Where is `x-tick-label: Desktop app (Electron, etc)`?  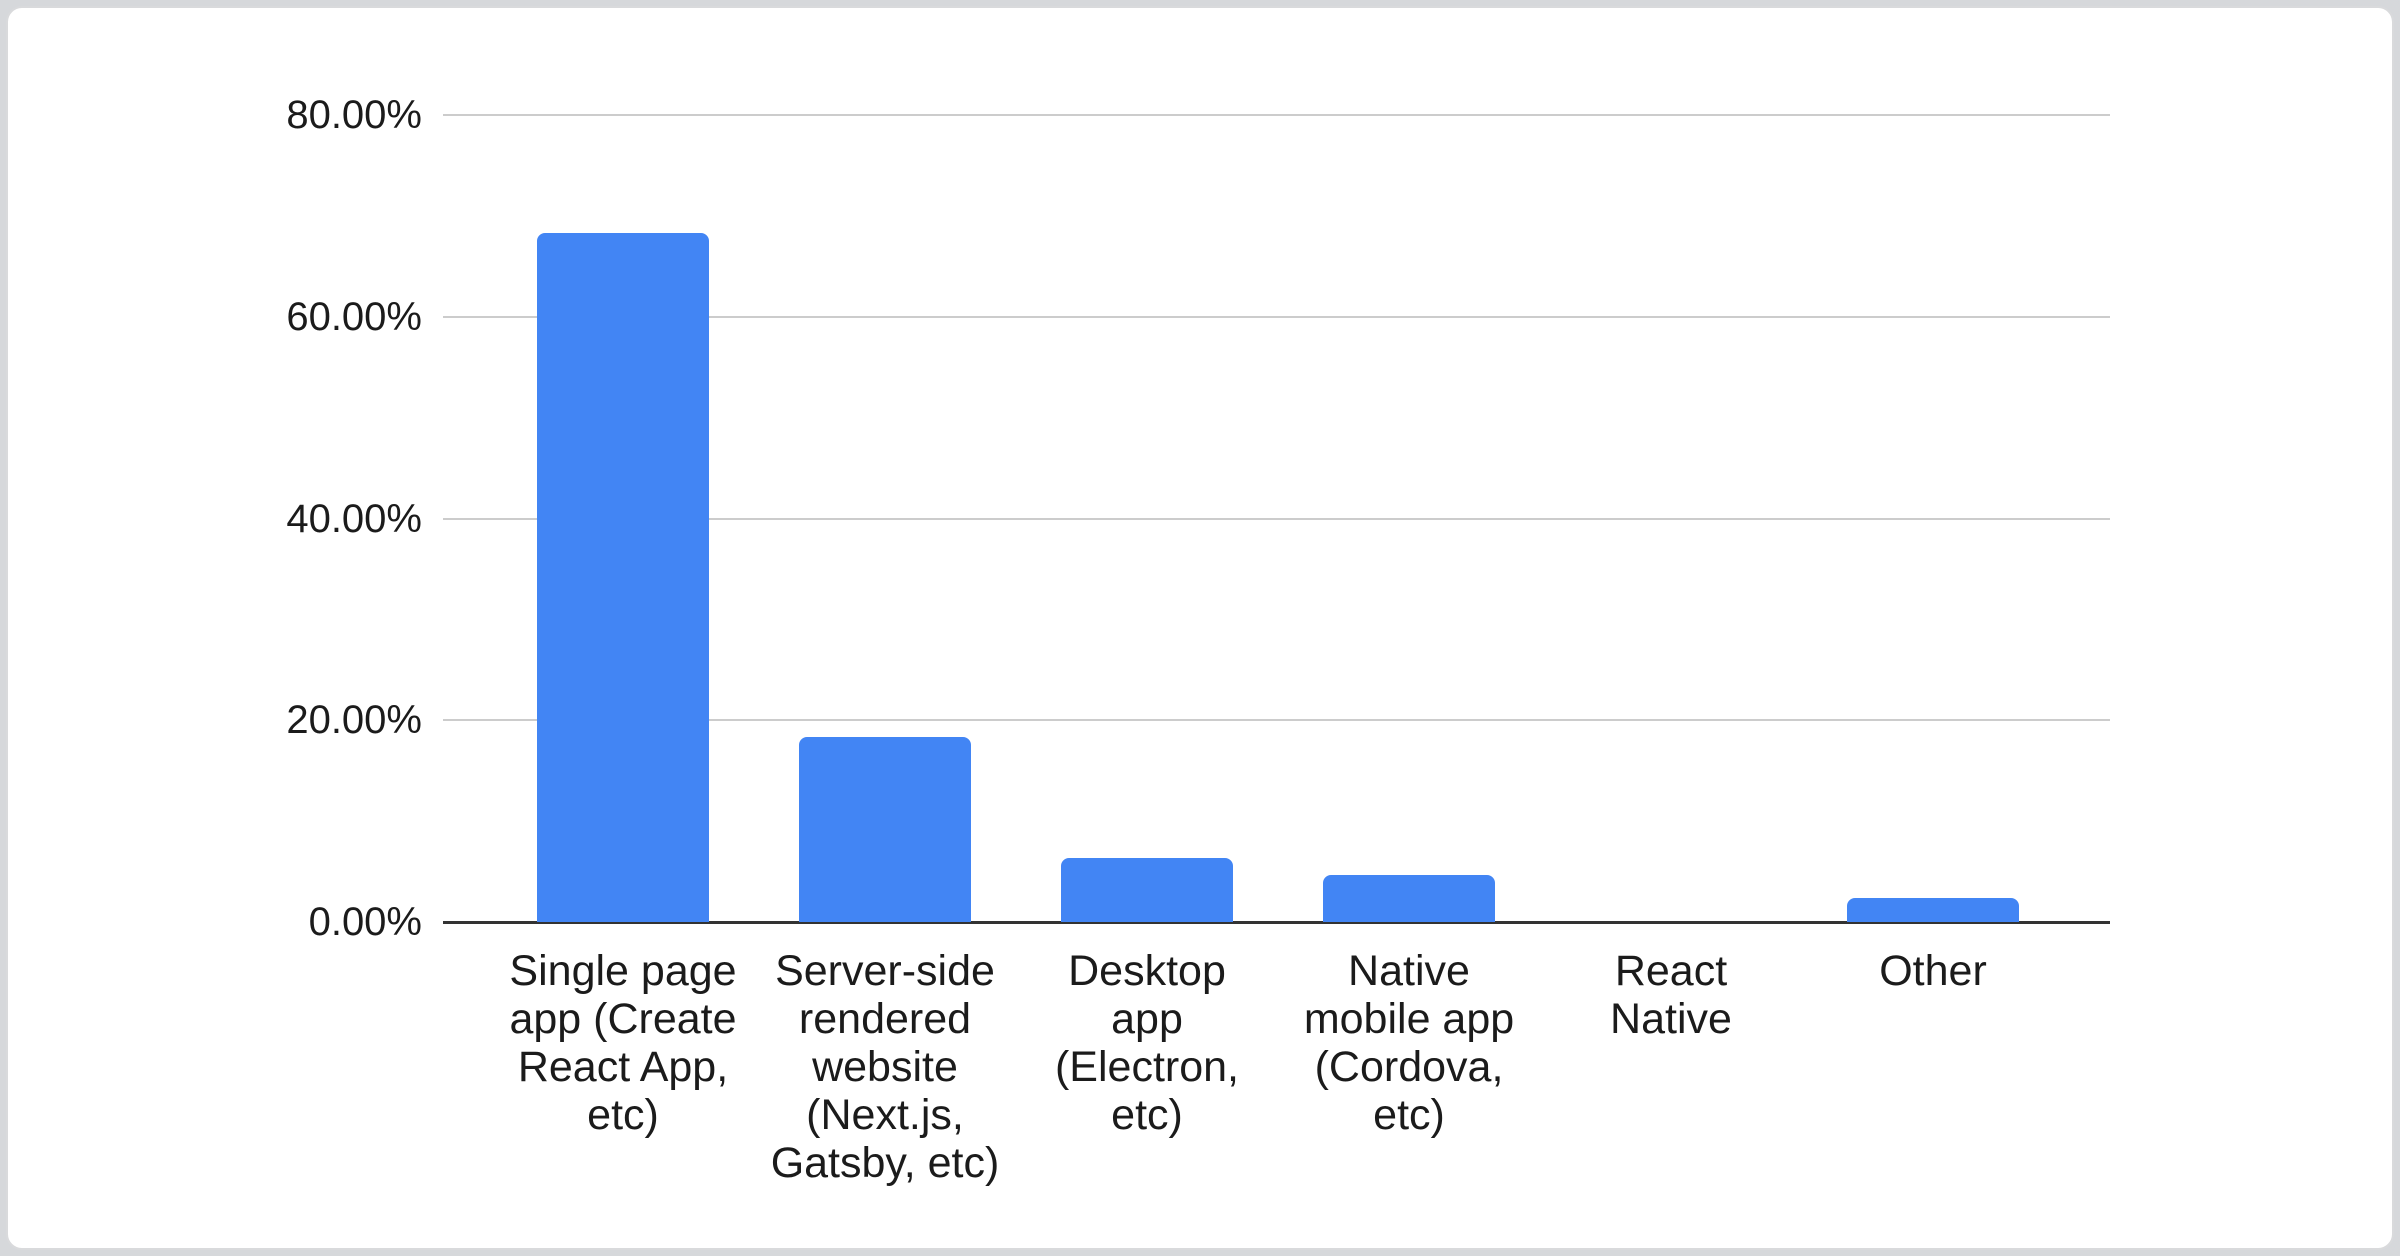 x-tick-label: Desktop app (Electron, etc) is located at coordinates (1146, 1043).